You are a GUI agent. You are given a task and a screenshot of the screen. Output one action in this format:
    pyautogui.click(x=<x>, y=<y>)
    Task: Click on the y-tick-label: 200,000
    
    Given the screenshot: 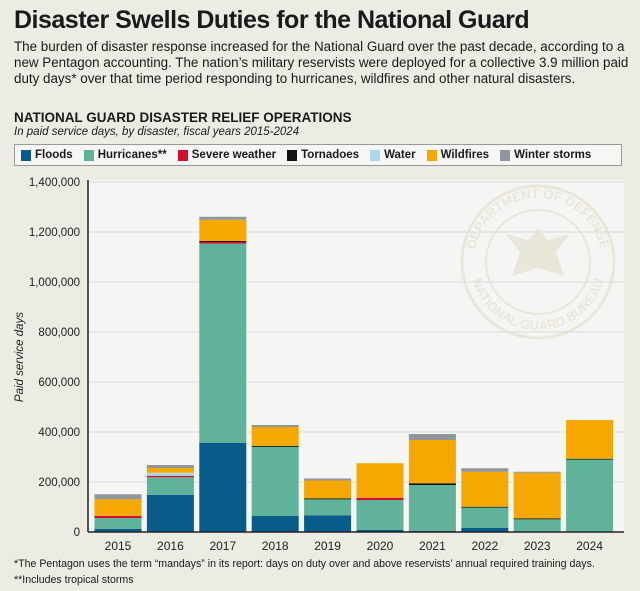 What is the action you would take?
    pyautogui.click(x=59, y=483)
    